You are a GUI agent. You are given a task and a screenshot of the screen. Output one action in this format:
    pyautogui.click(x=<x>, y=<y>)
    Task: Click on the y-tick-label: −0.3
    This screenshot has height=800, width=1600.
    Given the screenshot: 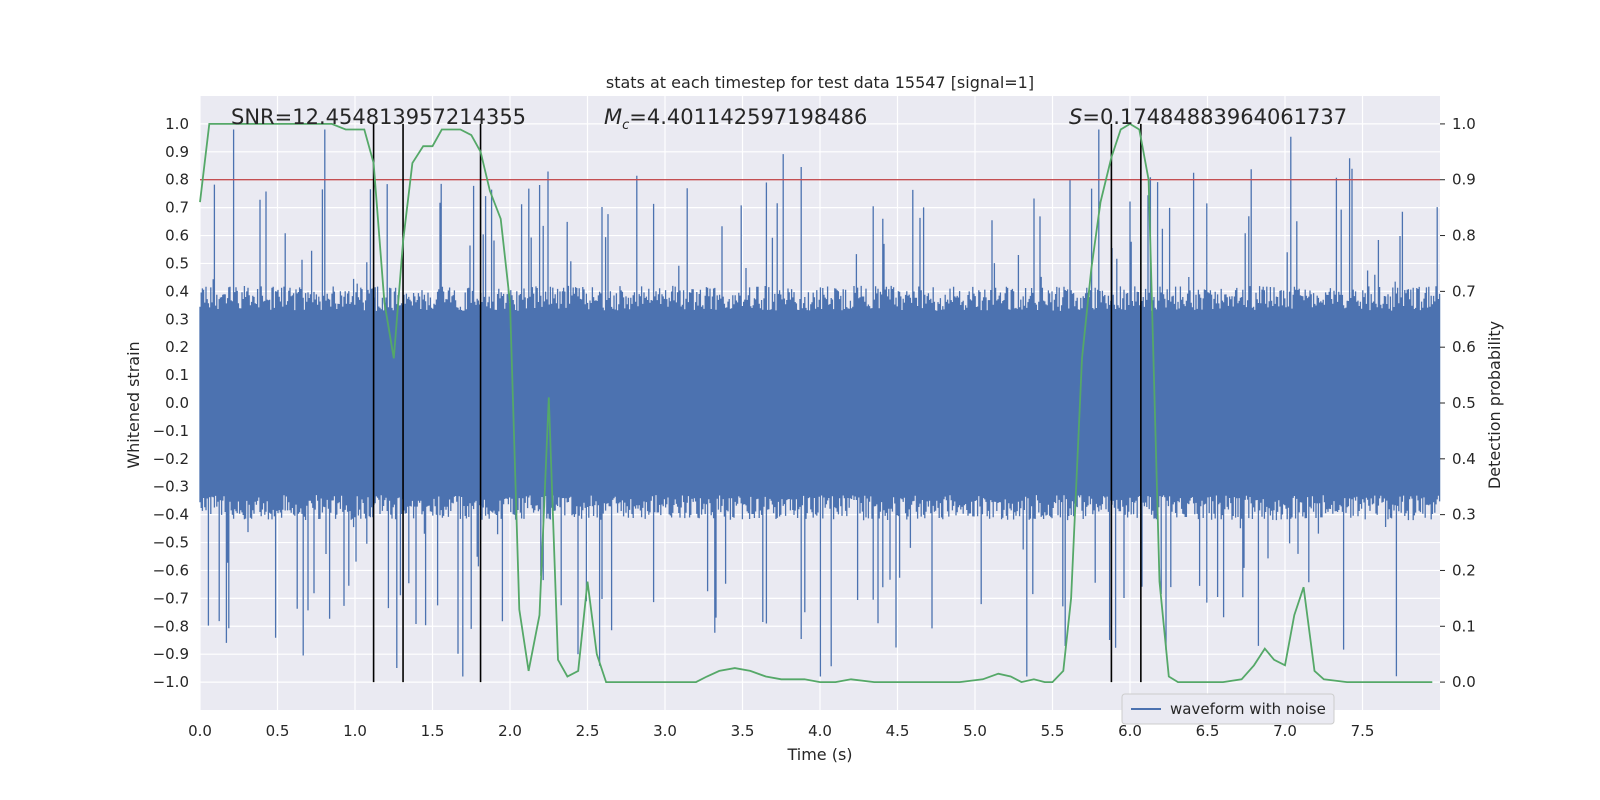 What is the action you would take?
    pyautogui.click(x=171, y=487)
    